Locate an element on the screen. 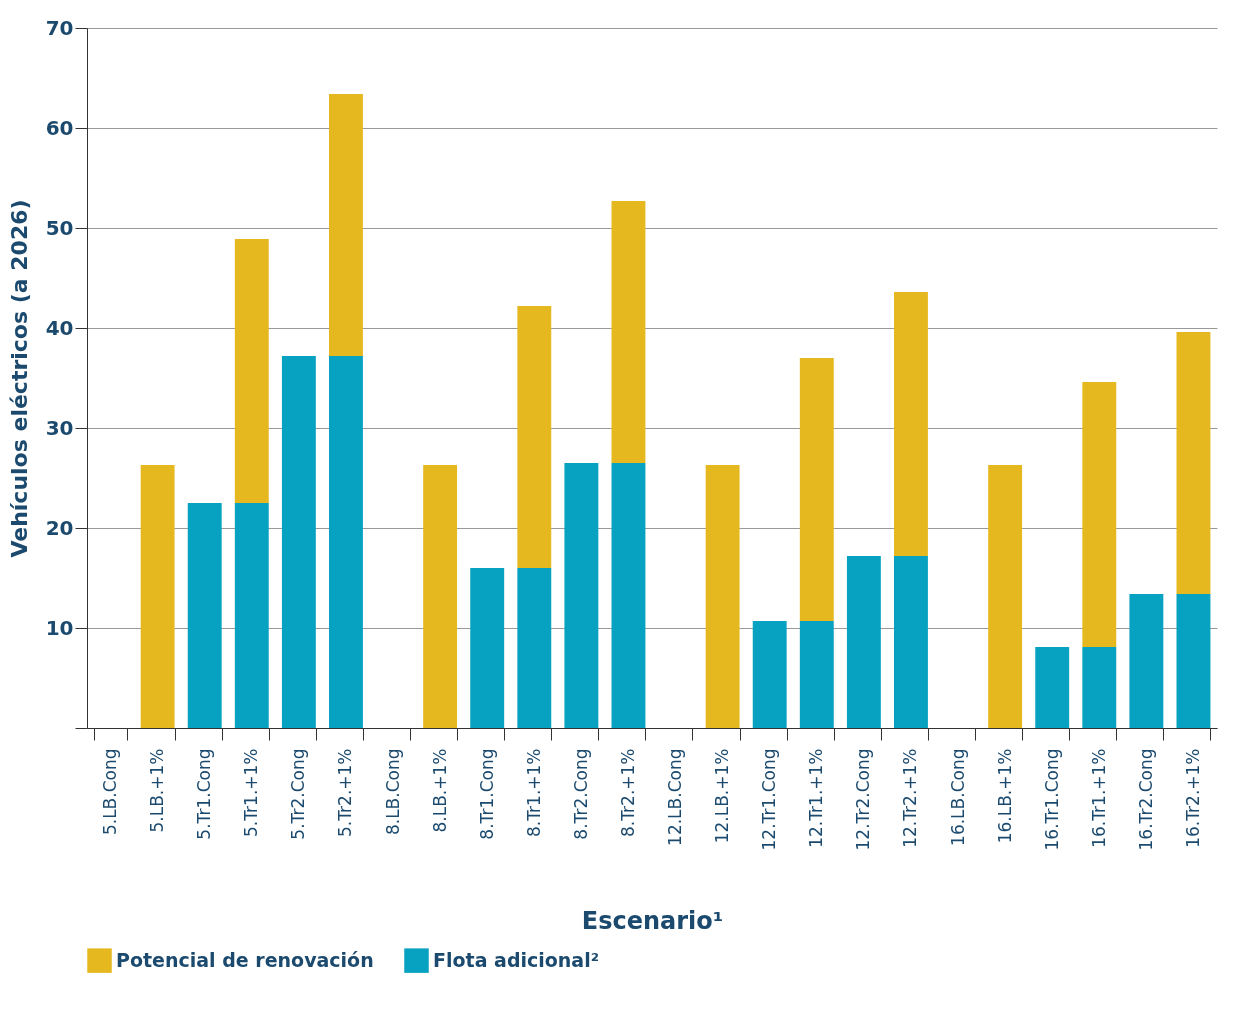 The height and width of the screenshot is (1011, 1247). x-tick-label: 8.LB.Cong is located at coordinates (392, 792).